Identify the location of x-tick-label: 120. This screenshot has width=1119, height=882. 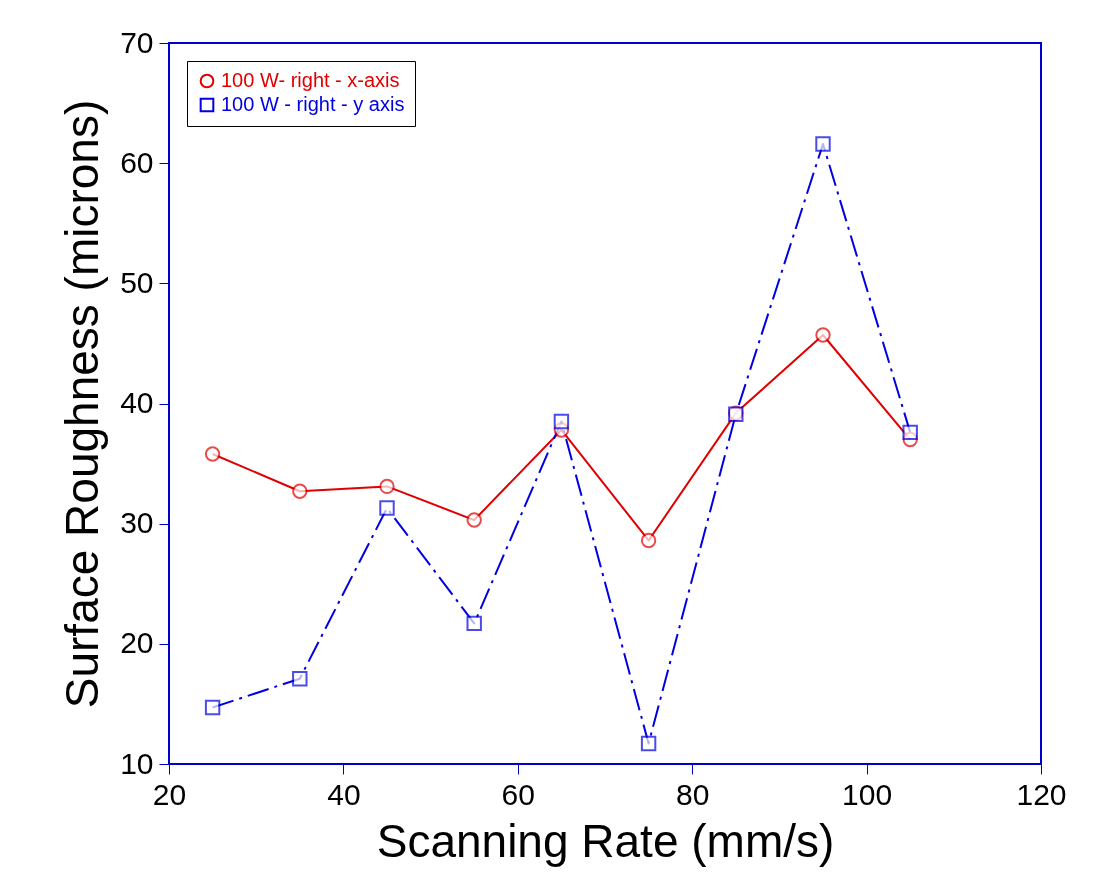
(1041, 794).